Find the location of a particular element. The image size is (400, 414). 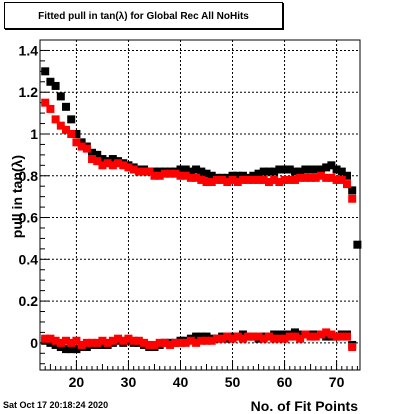

y-tick-label: 0.4 is located at coordinates (29, 259).